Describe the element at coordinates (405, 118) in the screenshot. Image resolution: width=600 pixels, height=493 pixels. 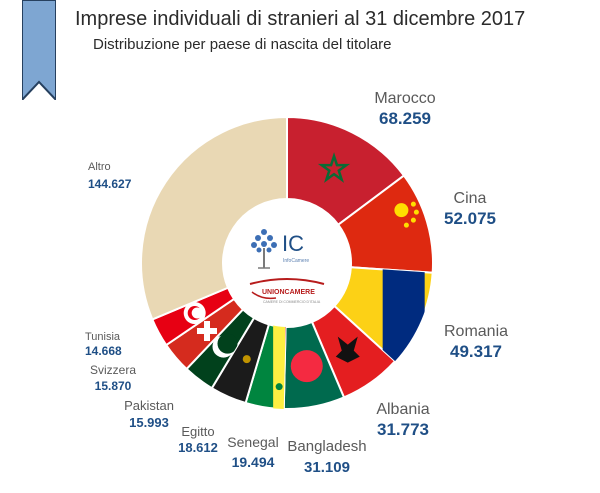
I see `label-value-marocco: 68.259` at that location.